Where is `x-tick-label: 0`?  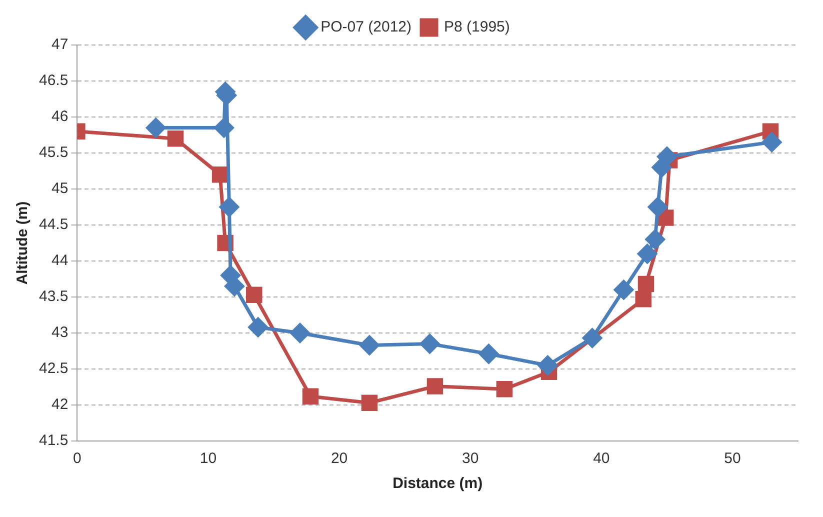 x-tick-label: 0 is located at coordinates (77, 459).